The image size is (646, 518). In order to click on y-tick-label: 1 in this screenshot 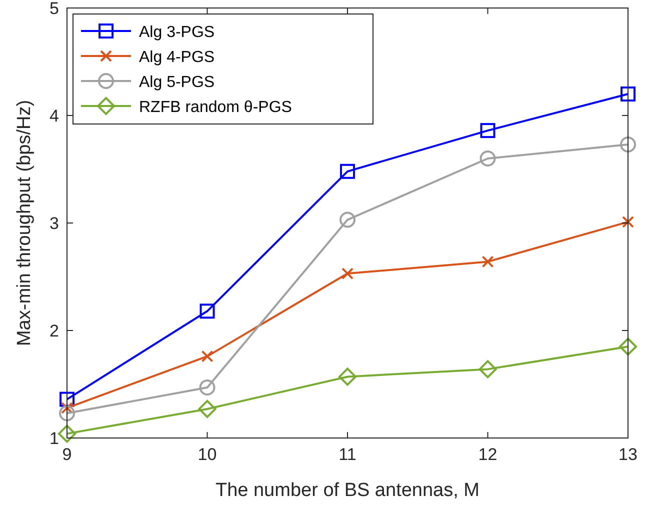, I will do `click(54, 438)`.